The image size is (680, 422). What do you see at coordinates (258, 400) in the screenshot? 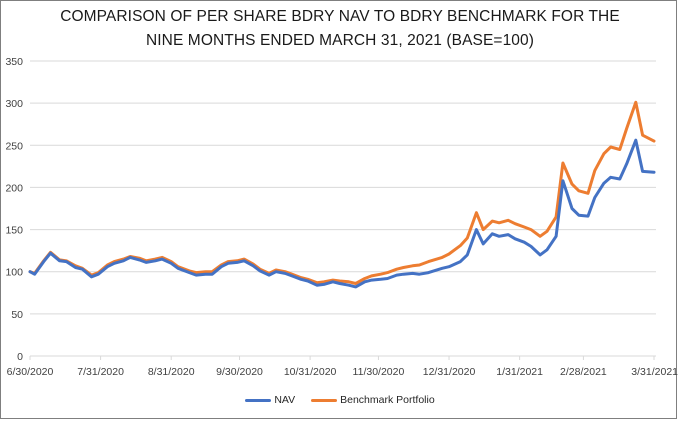
I see `legend-swatch-nav` at bounding box center [258, 400].